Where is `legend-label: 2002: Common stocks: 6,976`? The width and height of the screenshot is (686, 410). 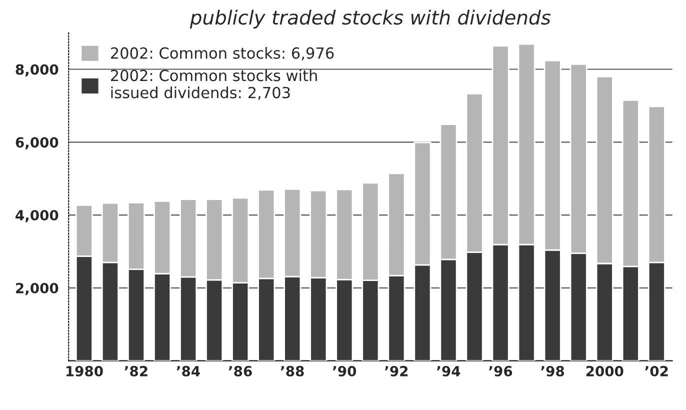
legend-label: 2002: Common stocks: 6,976 is located at coordinates (222, 53).